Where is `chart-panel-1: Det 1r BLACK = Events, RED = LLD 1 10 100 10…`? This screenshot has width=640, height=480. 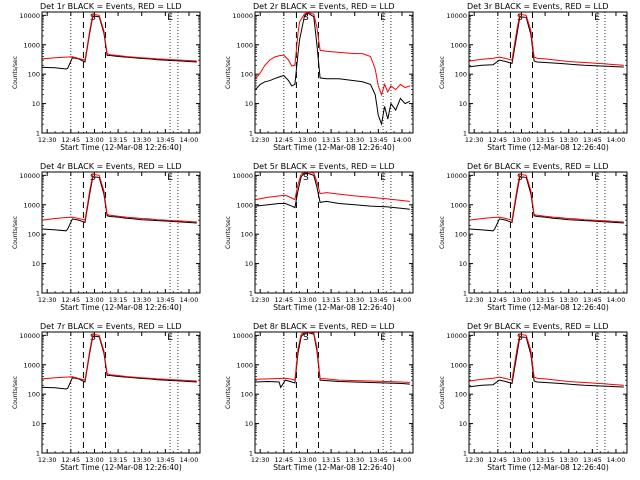
chart-panel-1: Det 1r BLACK = Events, RED = LLD 1 10 100 10… is located at coordinates (106, 77).